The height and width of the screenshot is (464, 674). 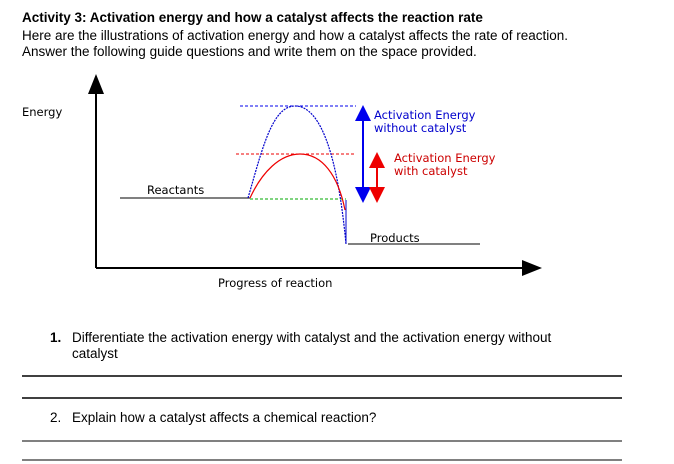 I want to click on uncatalyzed-label: Activation Energy, so click(x=425, y=115).